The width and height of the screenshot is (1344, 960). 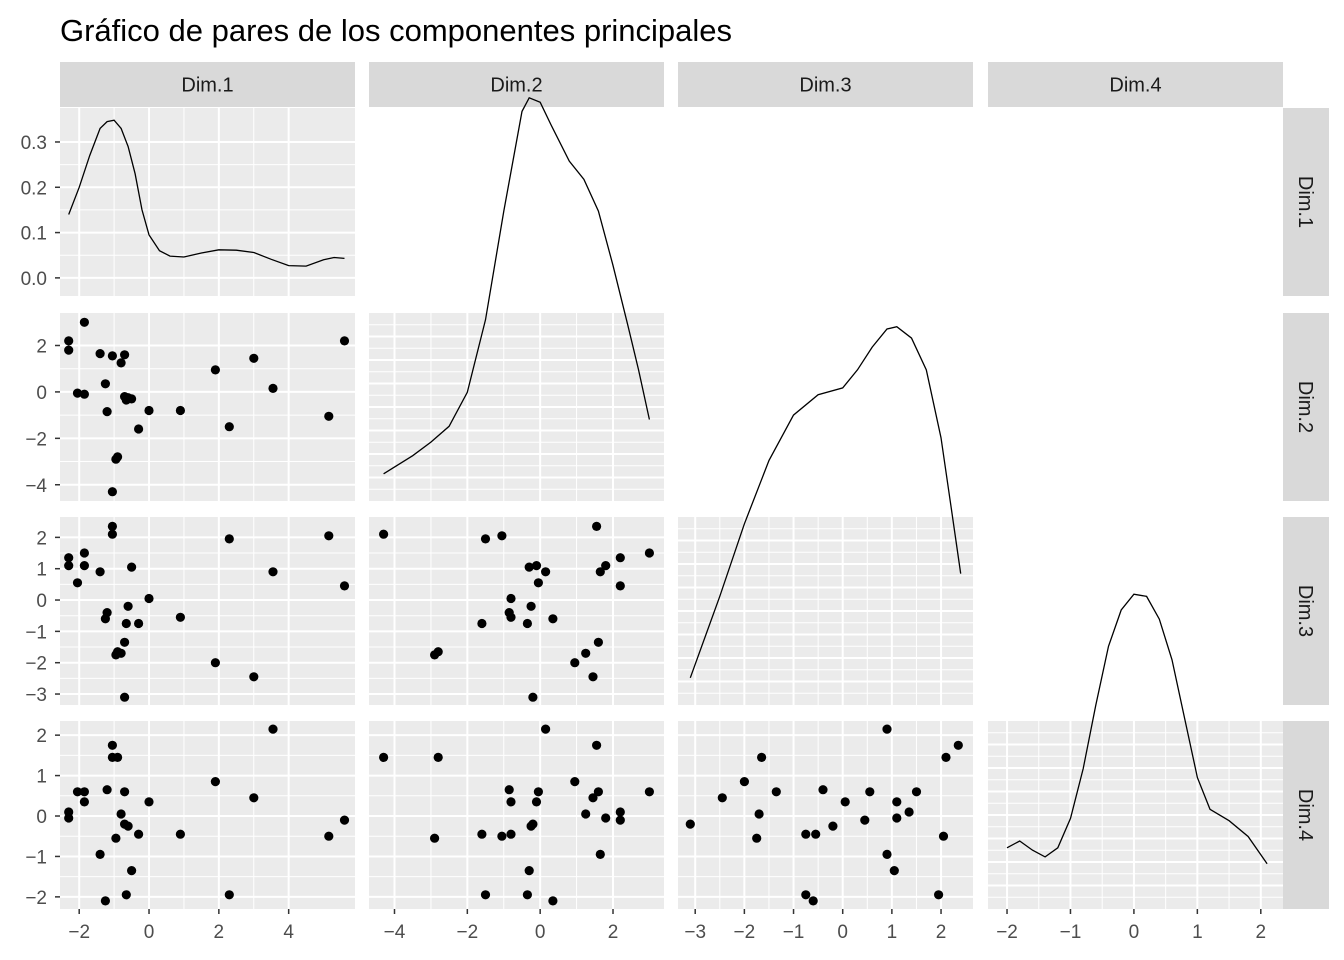 I want to click on density-curve-dim1, so click(x=206, y=193).